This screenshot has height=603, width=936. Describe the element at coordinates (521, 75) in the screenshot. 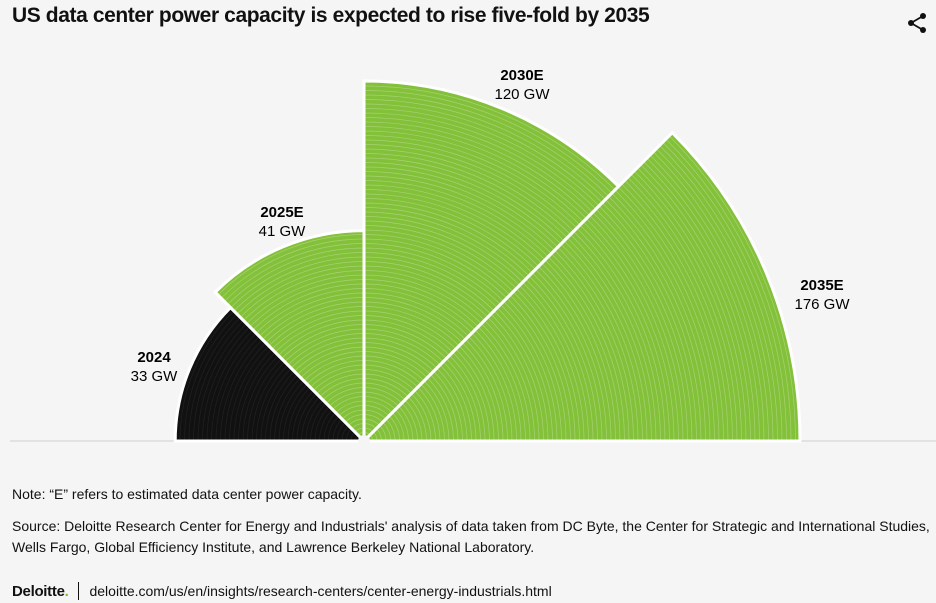

I see `category-label: 2030E` at that location.